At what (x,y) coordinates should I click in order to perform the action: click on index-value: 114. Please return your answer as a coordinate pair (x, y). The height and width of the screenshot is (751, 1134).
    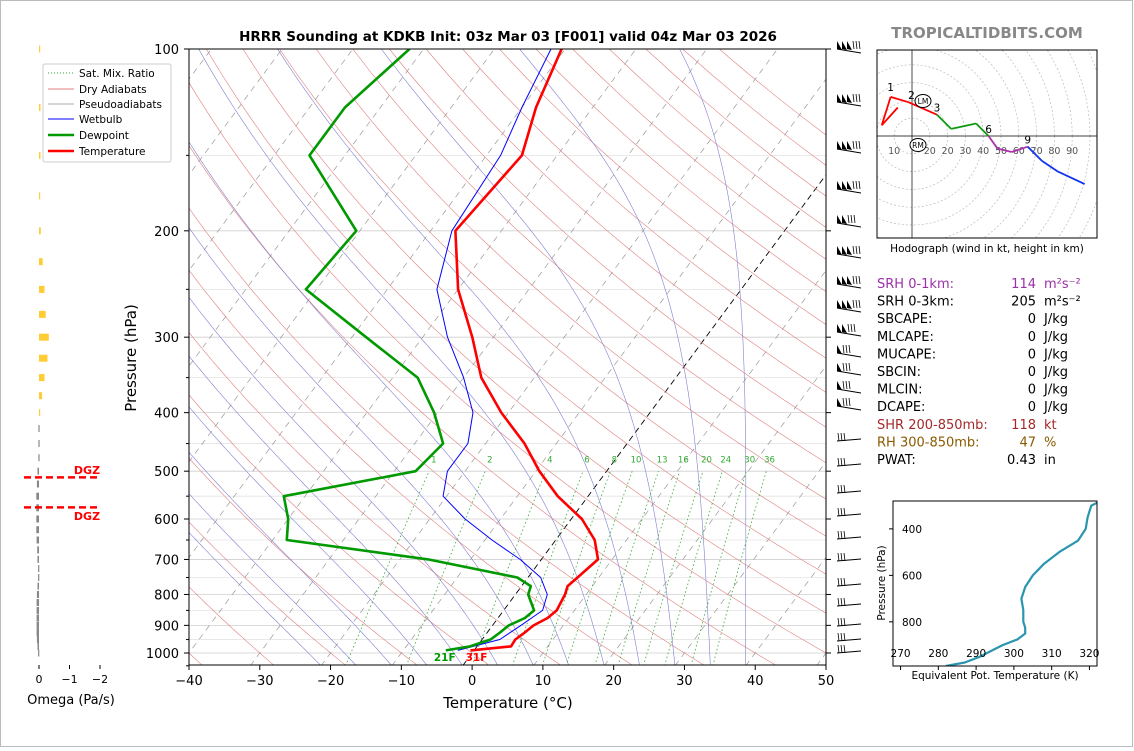
    Looking at the image, I should click on (1023, 284).